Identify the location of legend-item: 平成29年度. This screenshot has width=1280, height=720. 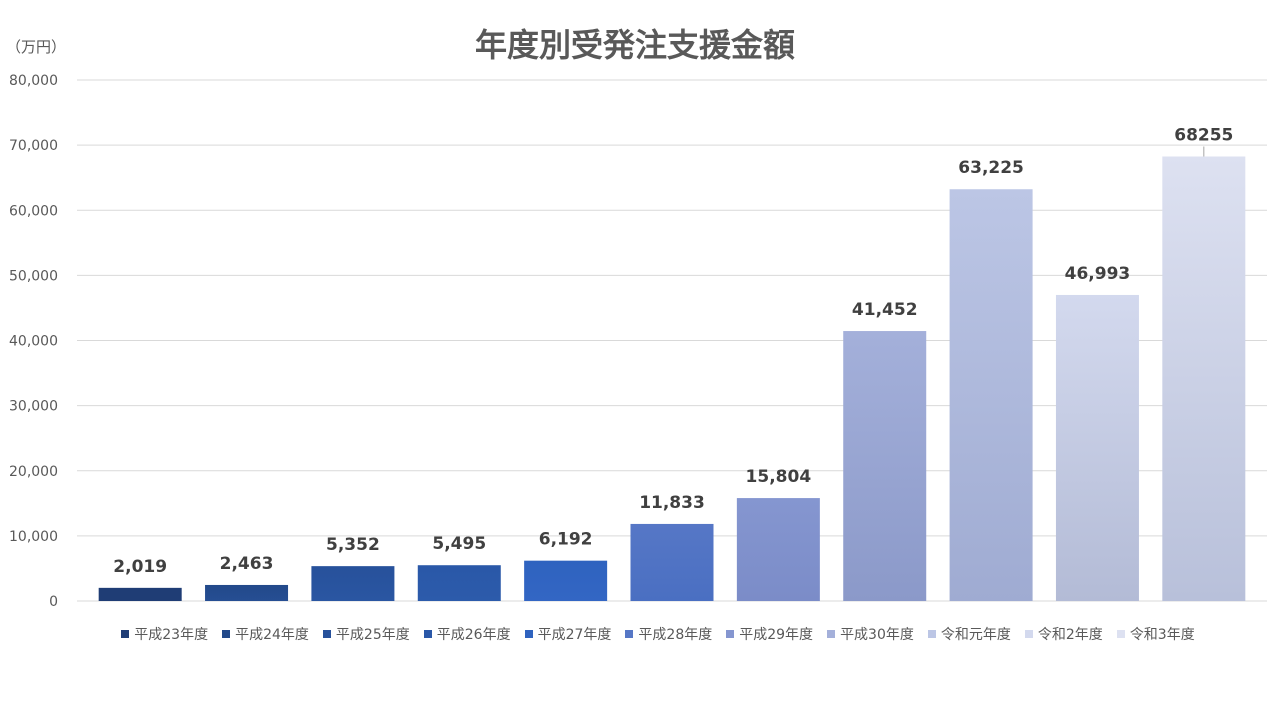
(769, 634).